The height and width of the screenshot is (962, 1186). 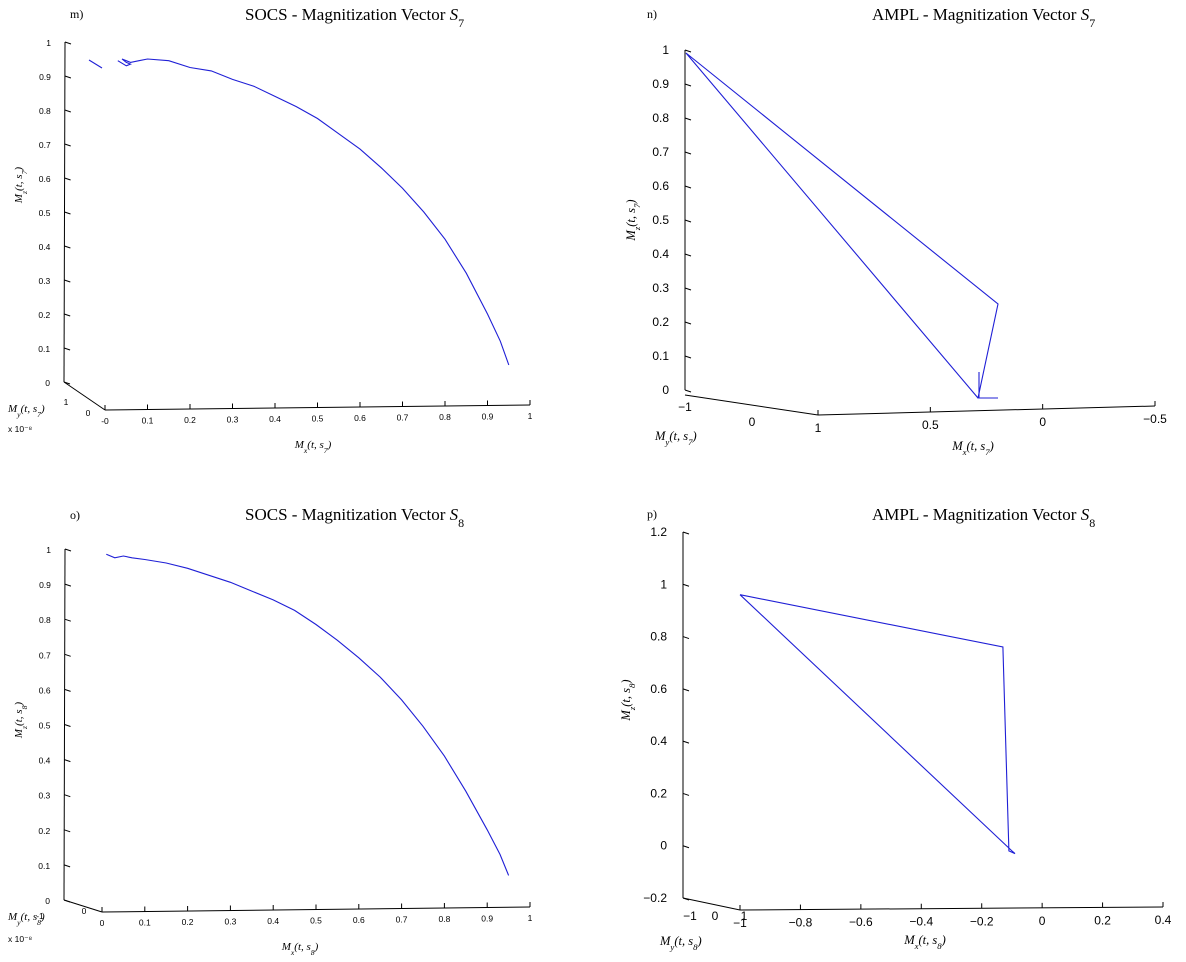 What do you see at coordinates (20, 429) in the screenshot?
I see `y-exponent-label: x 10⁻⁸` at bounding box center [20, 429].